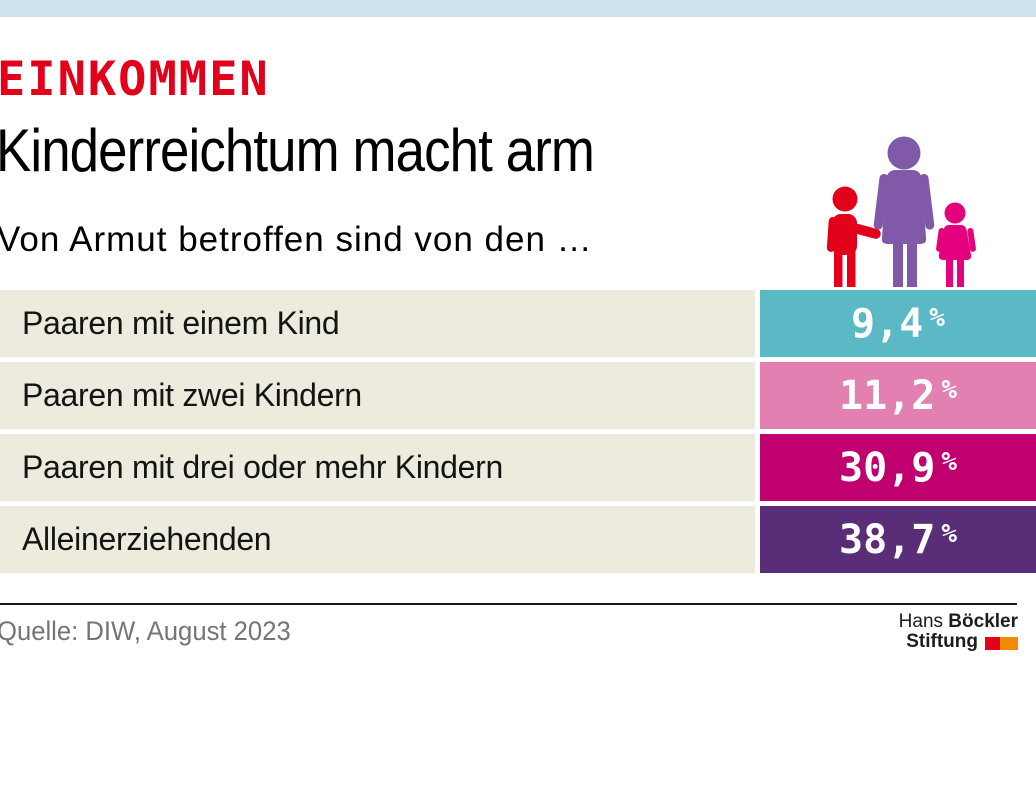  Describe the element at coordinates (508, 604) in the screenshot. I see `footer-divider` at that location.